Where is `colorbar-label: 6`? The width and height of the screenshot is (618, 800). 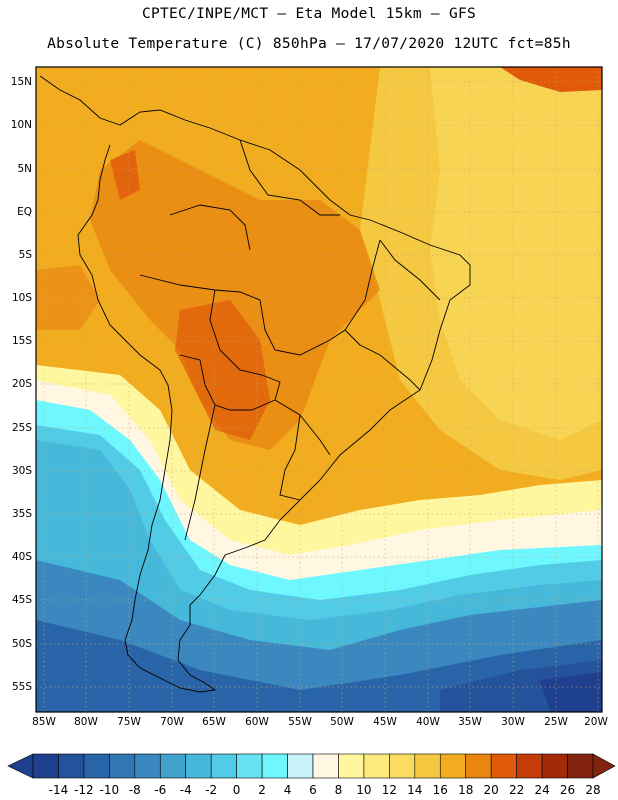
colorbar-label: 6 is located at coordinates (313, 790).